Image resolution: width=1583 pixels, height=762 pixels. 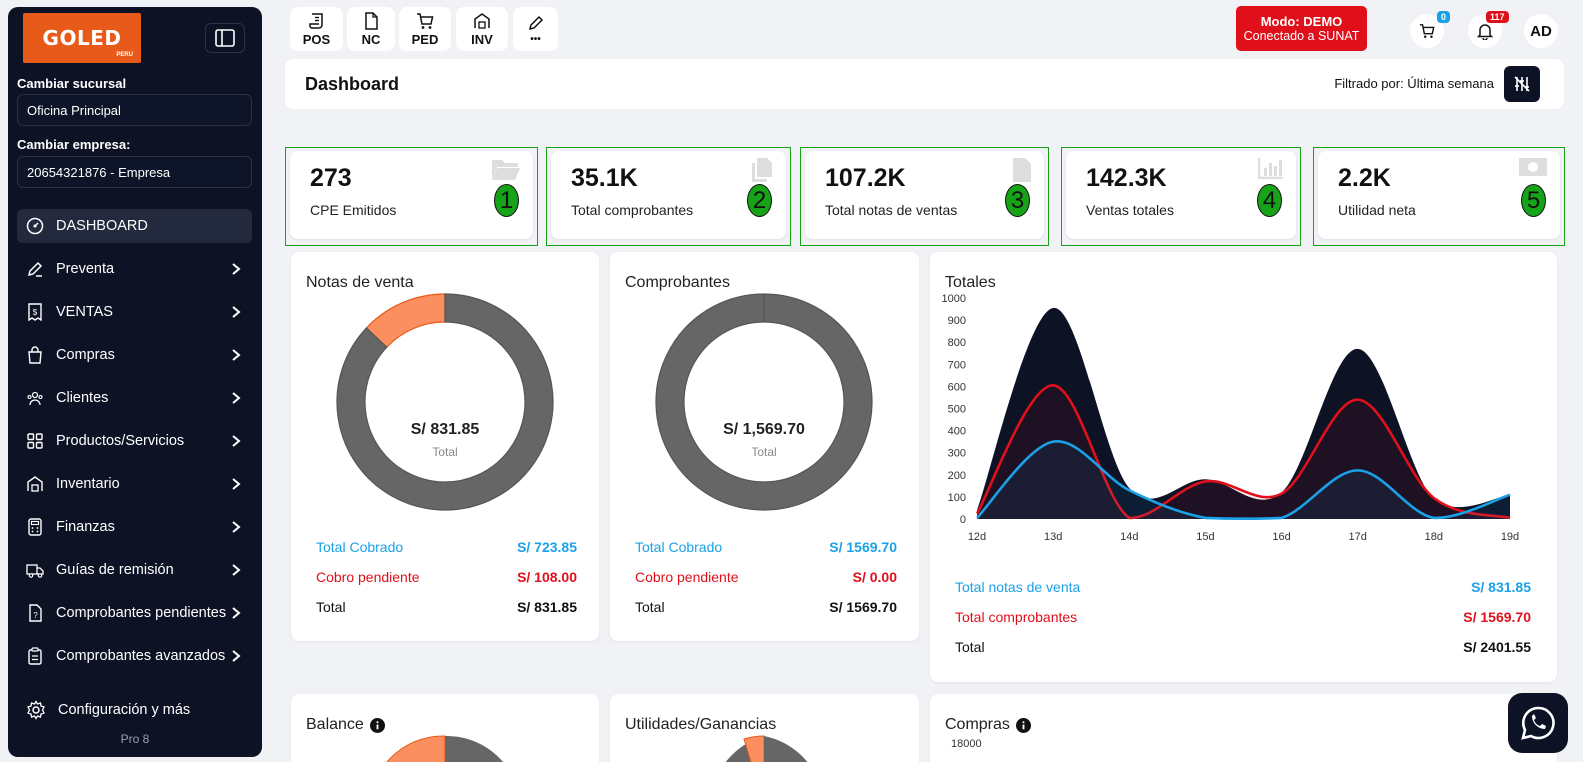 I want to click on y-tick-label: 200, so click(x=957, y=476).